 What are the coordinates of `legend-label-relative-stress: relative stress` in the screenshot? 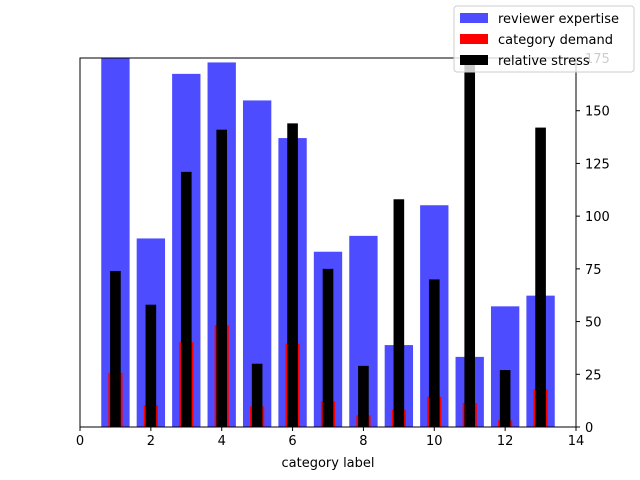 It's located at (544, 61).